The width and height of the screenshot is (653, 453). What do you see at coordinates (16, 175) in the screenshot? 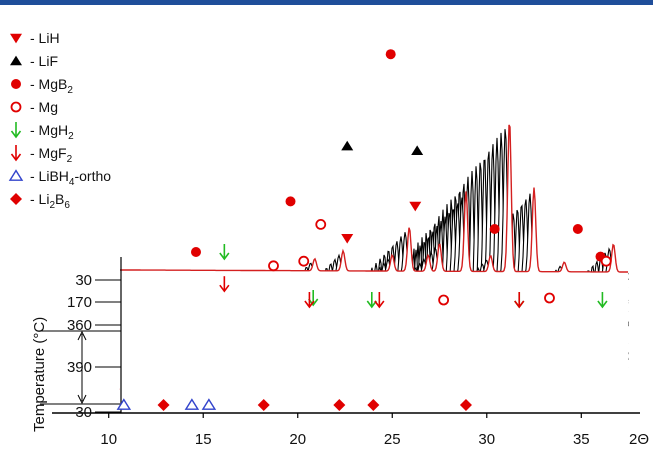
I see `legend-marker-libh4` at bounding box center [16, 175].